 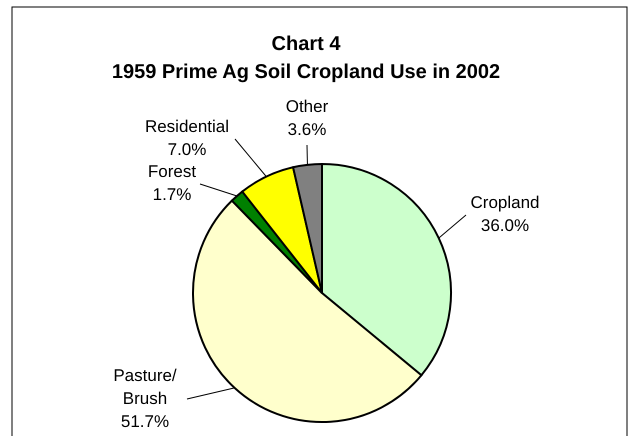 I want to click on slice-label: Residential, so click(x=187, y=126).